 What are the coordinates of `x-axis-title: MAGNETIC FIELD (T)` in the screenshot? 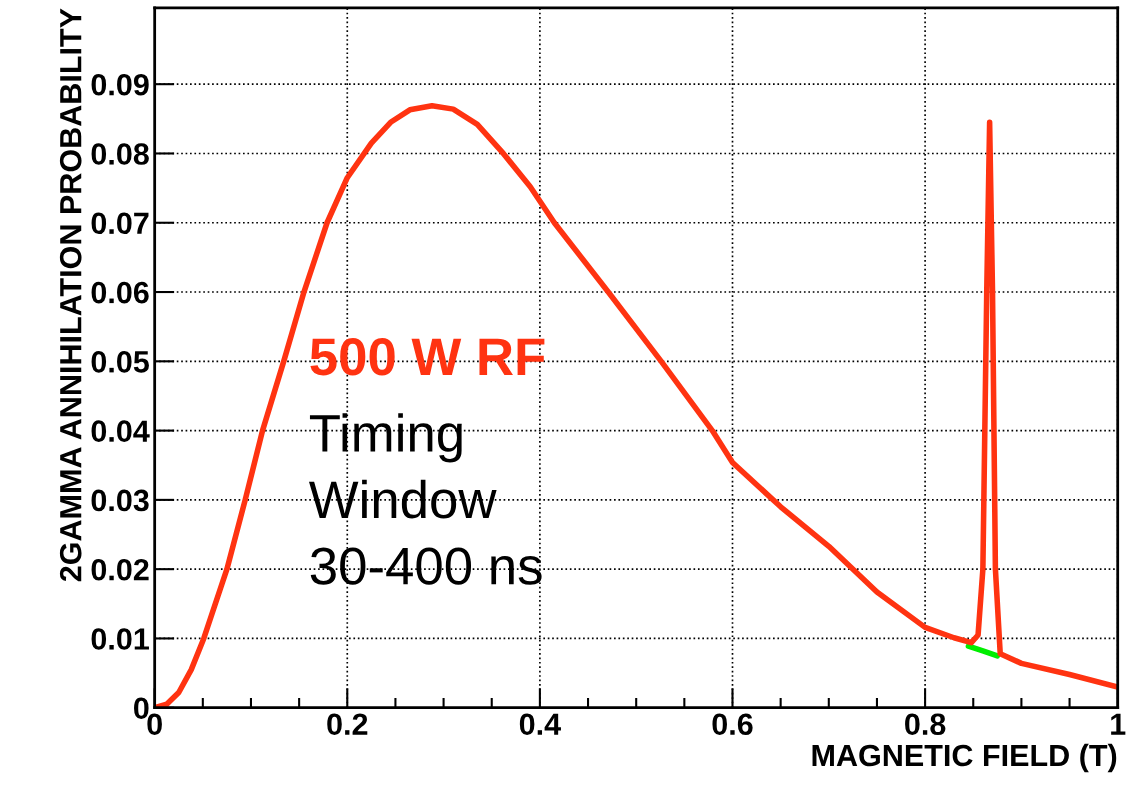 It's located at (964, 758).